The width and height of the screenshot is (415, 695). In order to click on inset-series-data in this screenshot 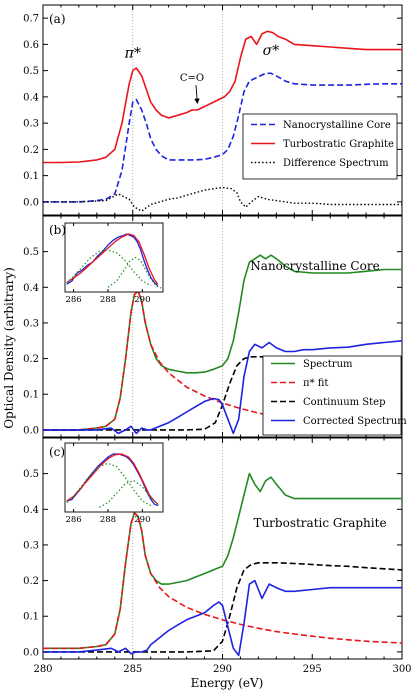, I will do `click(112, 260)`.